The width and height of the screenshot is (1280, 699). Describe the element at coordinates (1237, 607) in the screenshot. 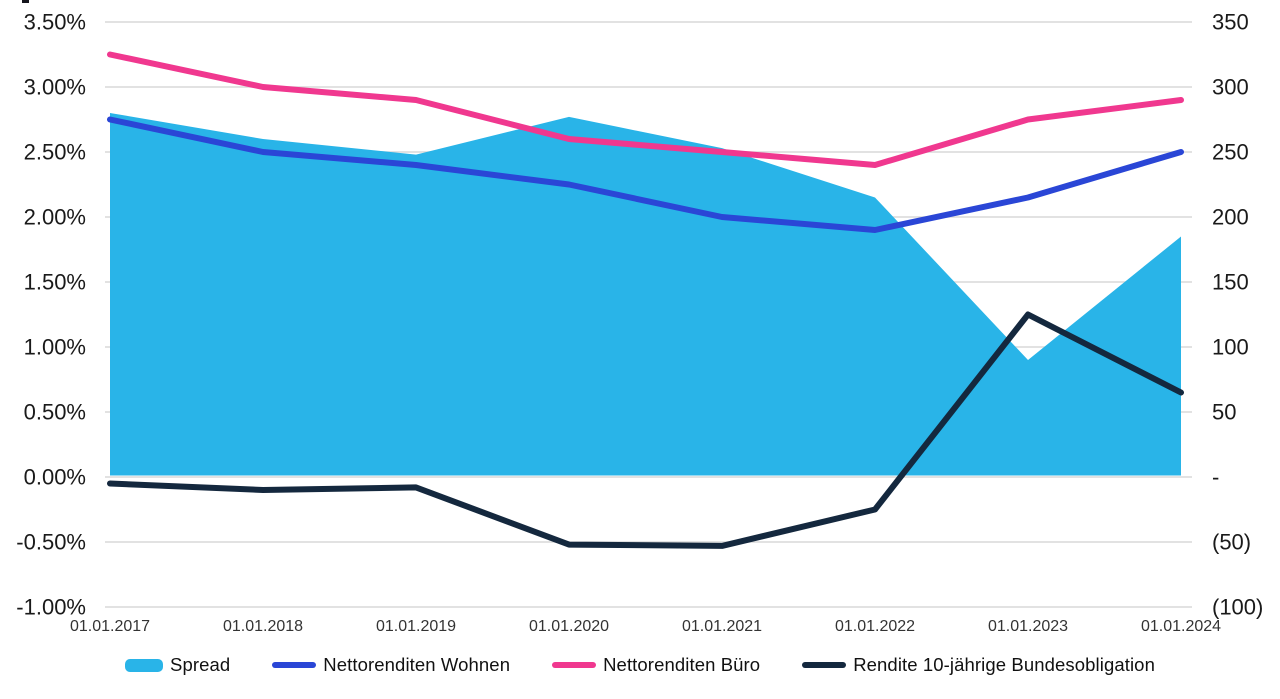

I see `right-axis-tick-label: (100)` at that location.